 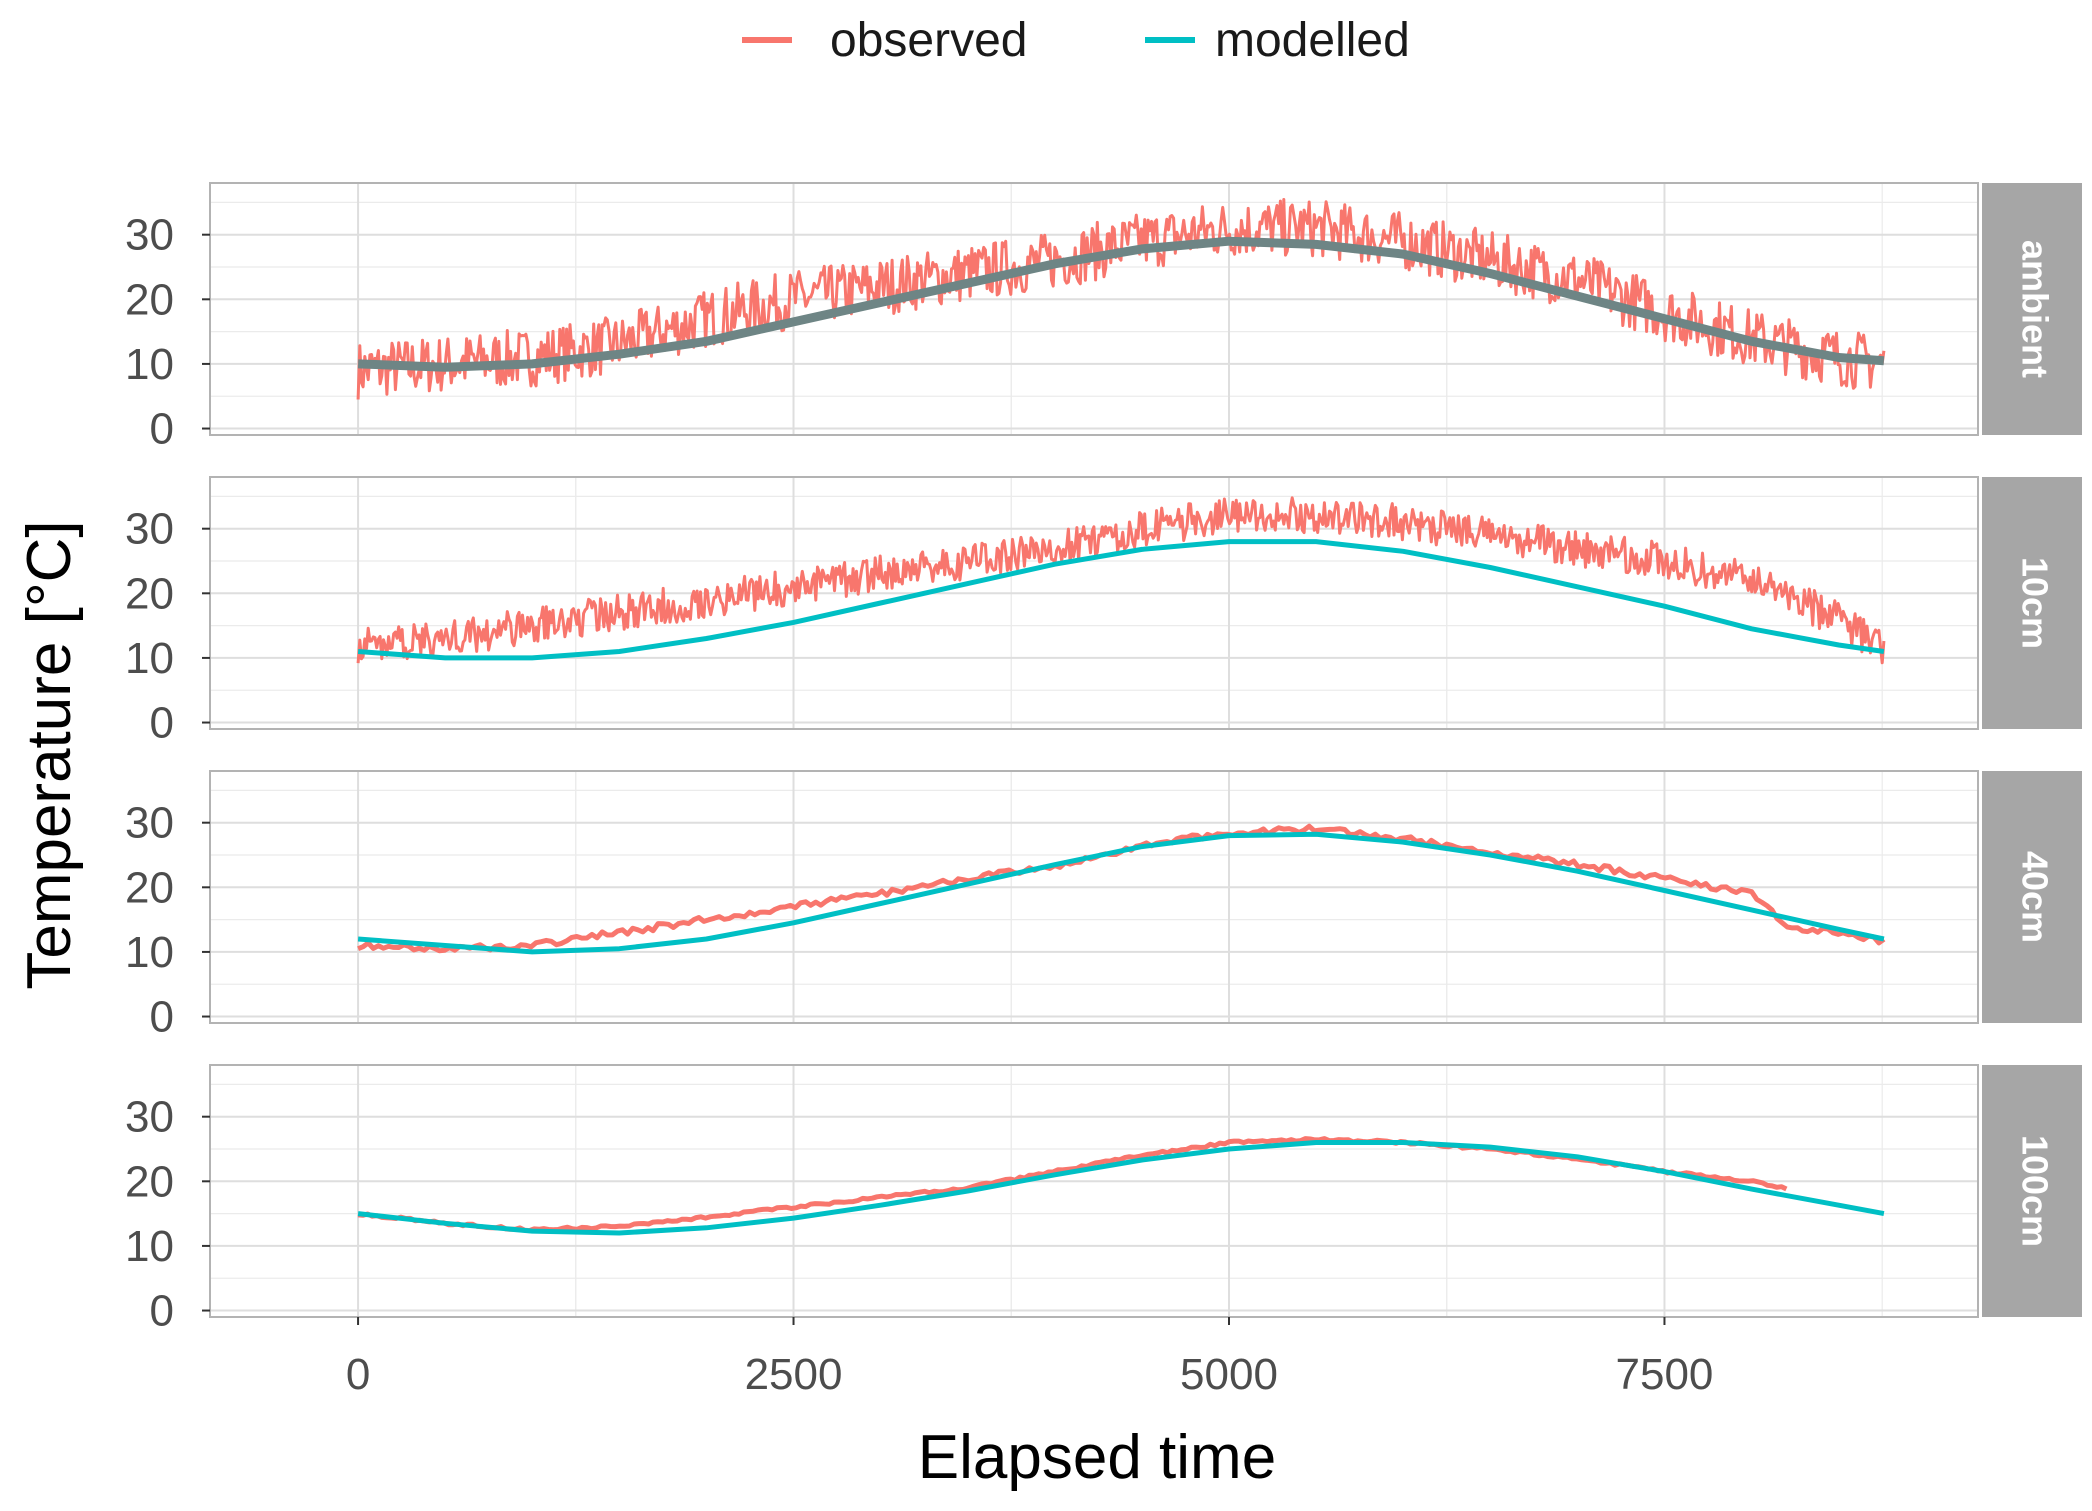 I want to click on legend-label-modelled: modelled, so click(x=1312, y=40).